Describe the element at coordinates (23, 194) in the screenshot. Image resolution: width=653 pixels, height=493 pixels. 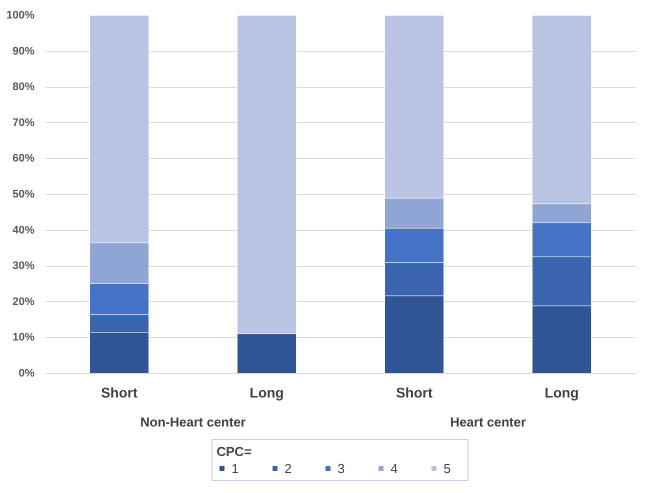
I see `y-tick-label: 50%` at that location.